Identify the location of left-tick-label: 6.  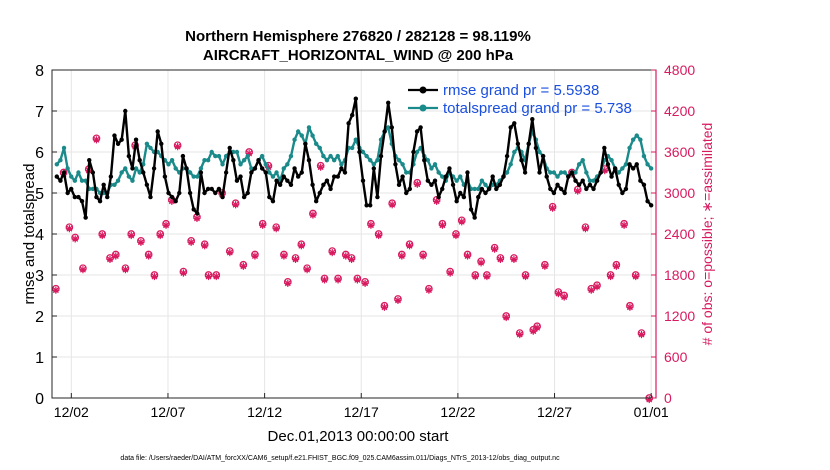
(39, 153).